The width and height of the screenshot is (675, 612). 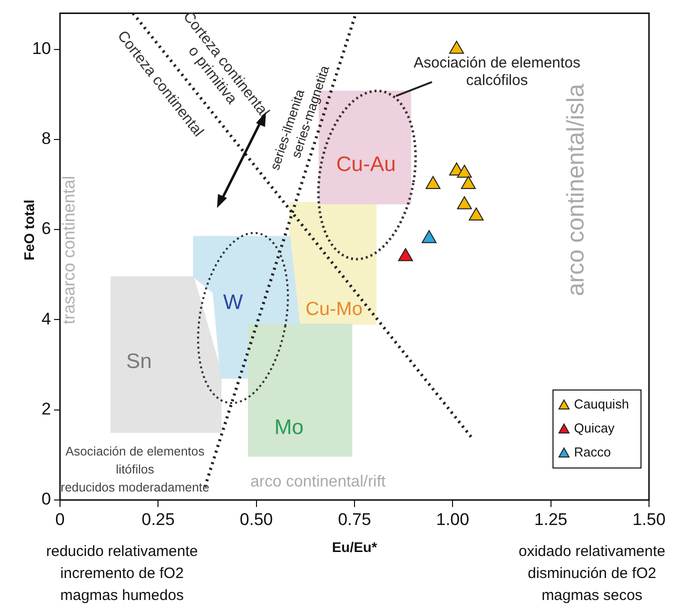 I want to click on text: oxidado relativamente disminución de fO2 magmas secos, so click(x=592, y=573).